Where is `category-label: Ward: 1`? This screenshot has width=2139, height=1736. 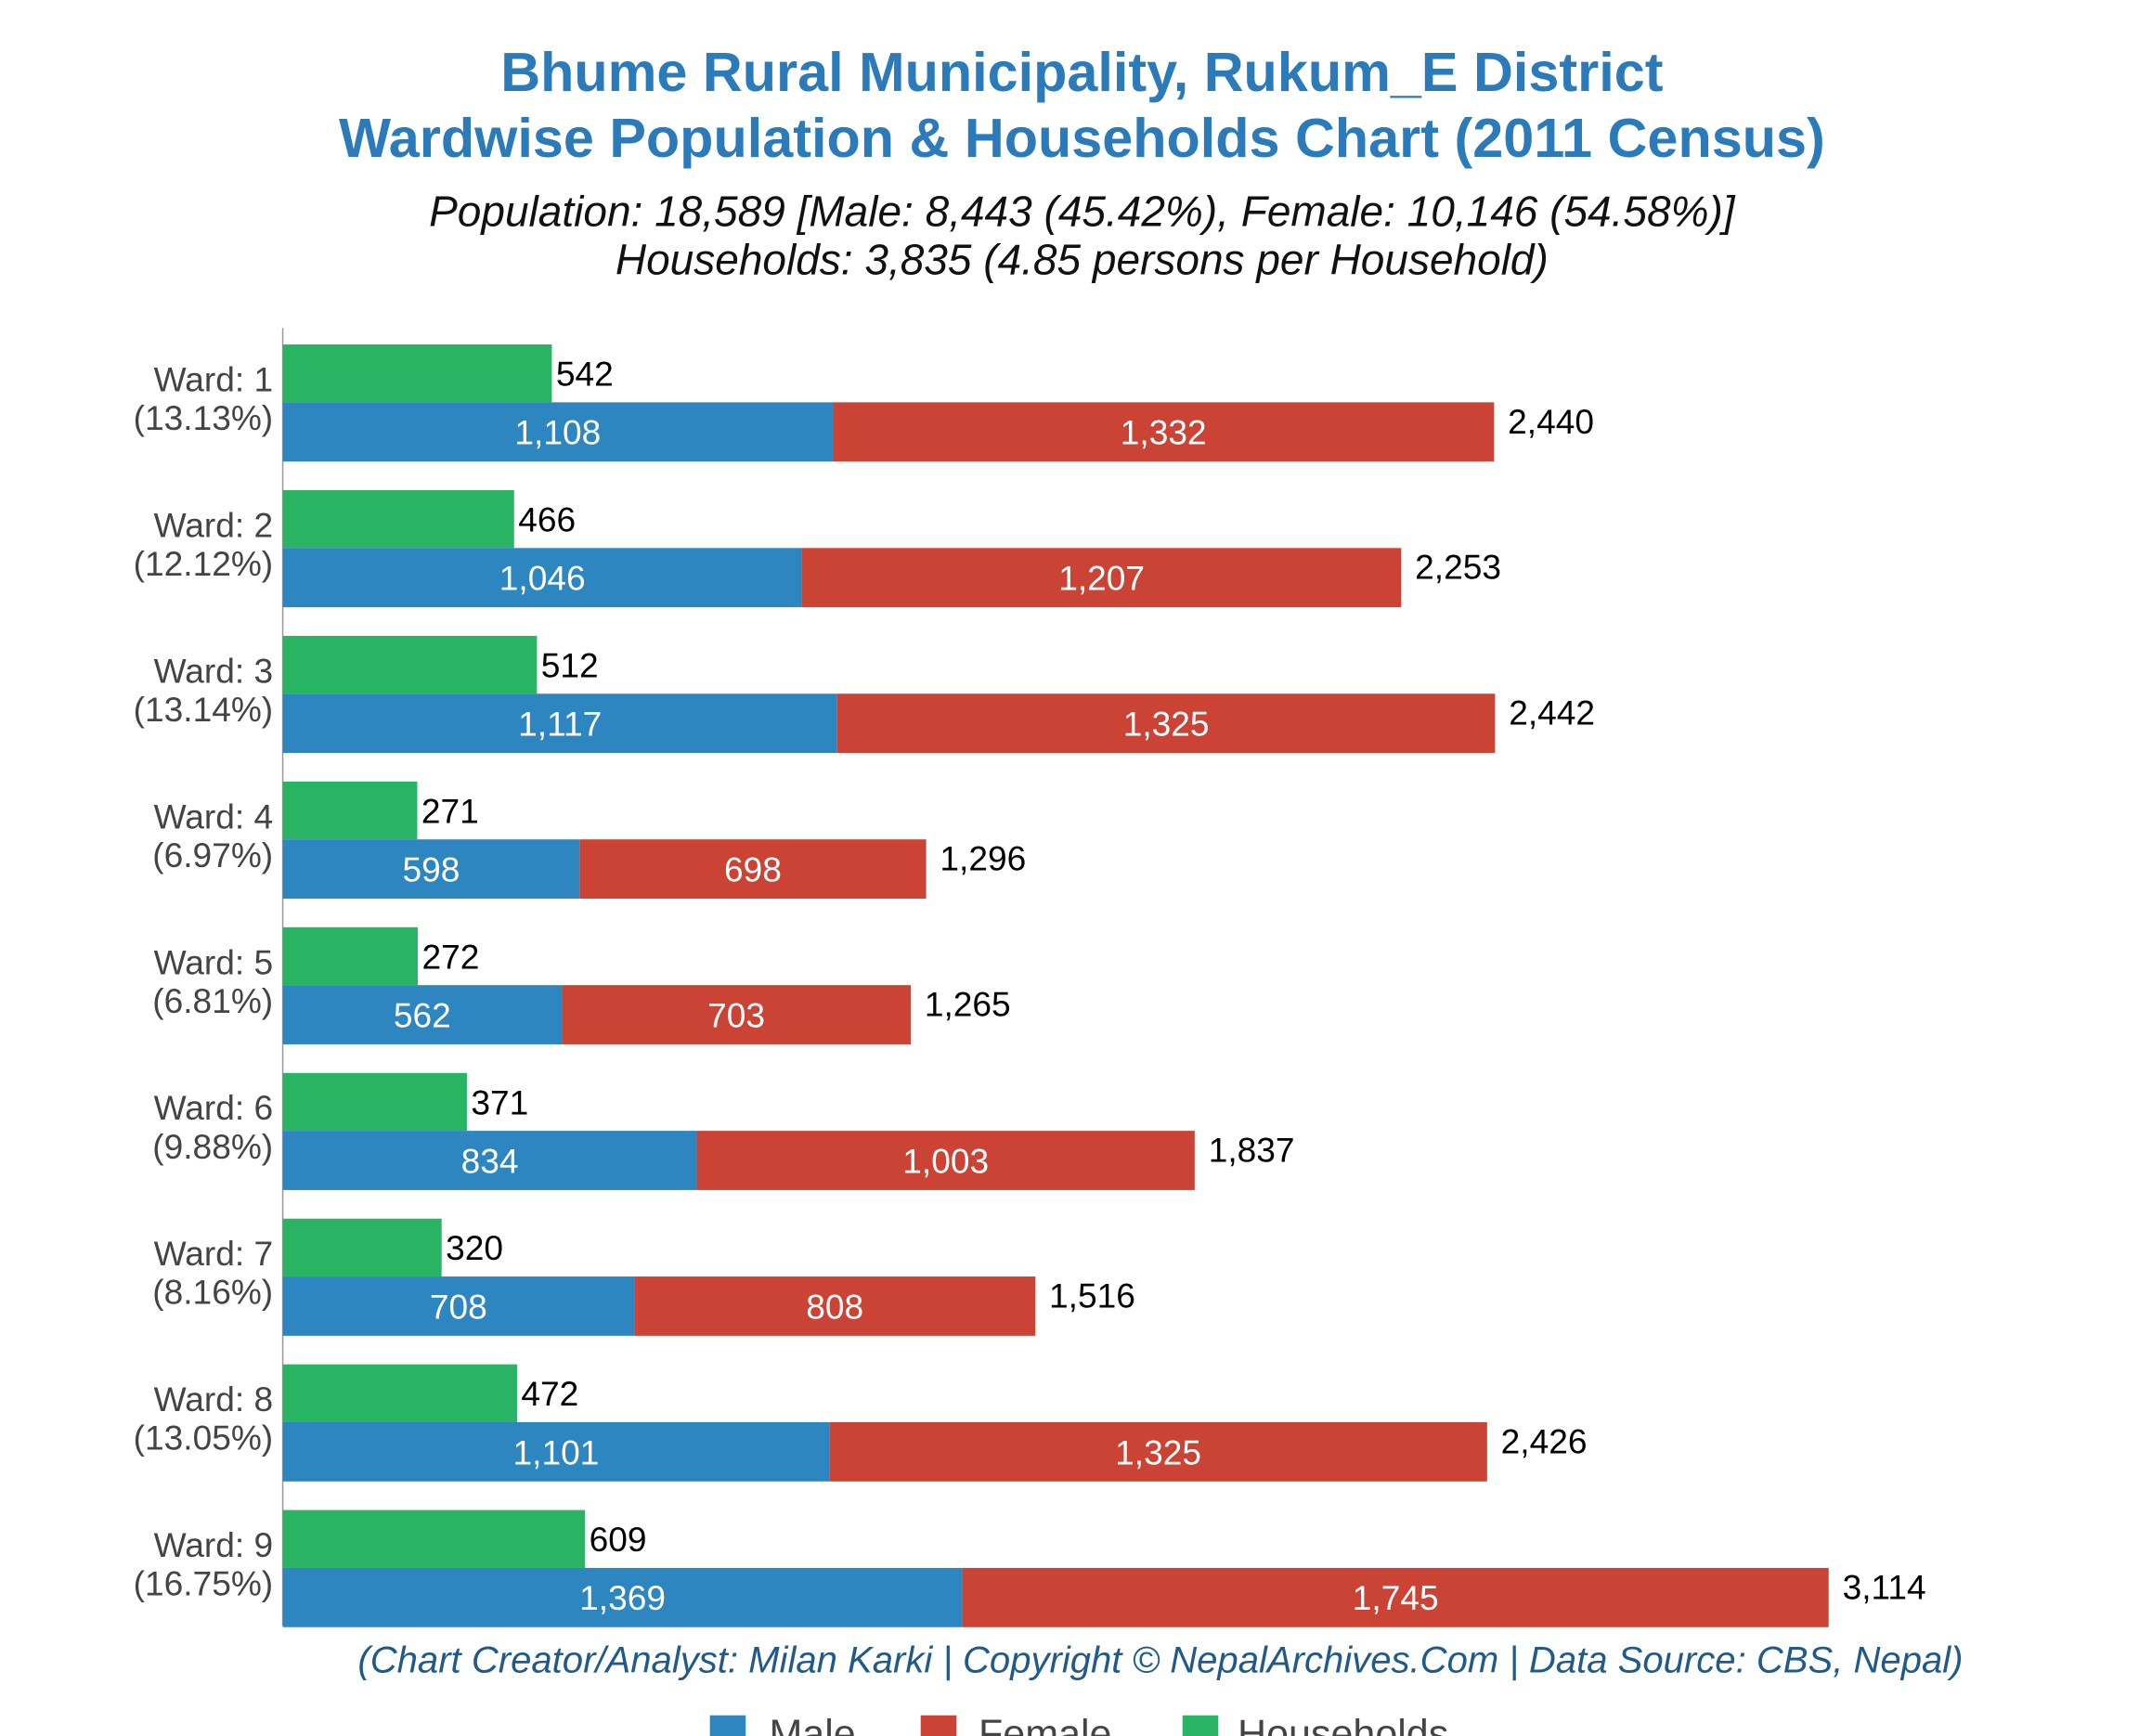 category-label: Ward: 1 is located at coordinates (214, 378).